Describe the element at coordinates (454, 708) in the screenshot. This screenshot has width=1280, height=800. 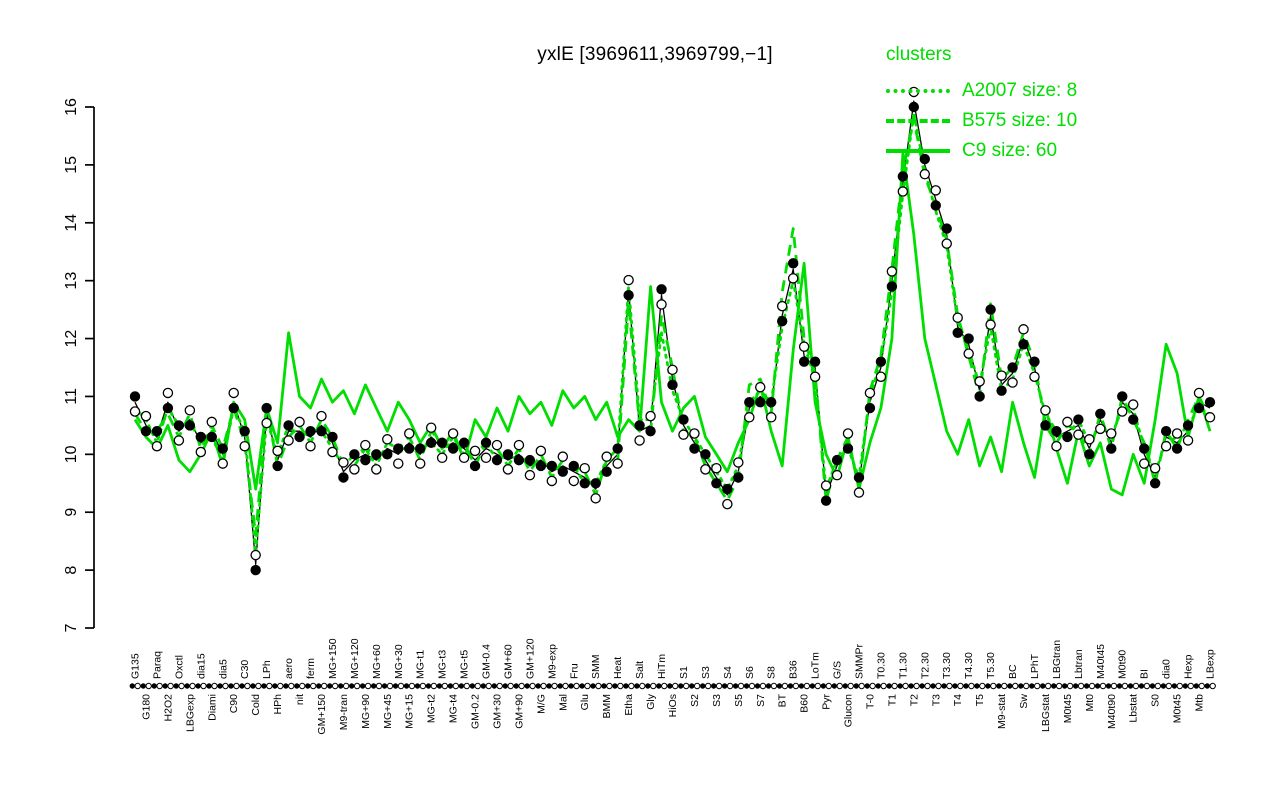
I see `svg-text: MG-t4` at that location.